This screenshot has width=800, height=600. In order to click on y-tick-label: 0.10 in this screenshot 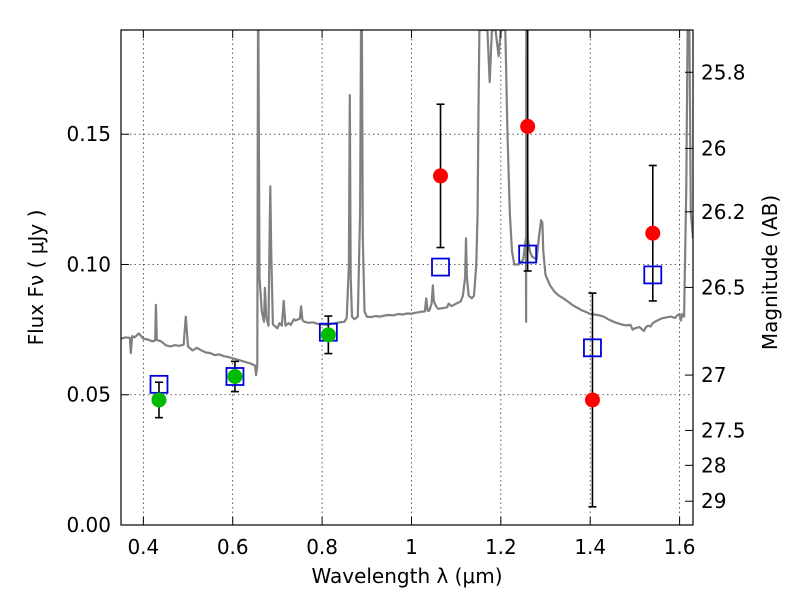, I will do `click(88, 264)`.